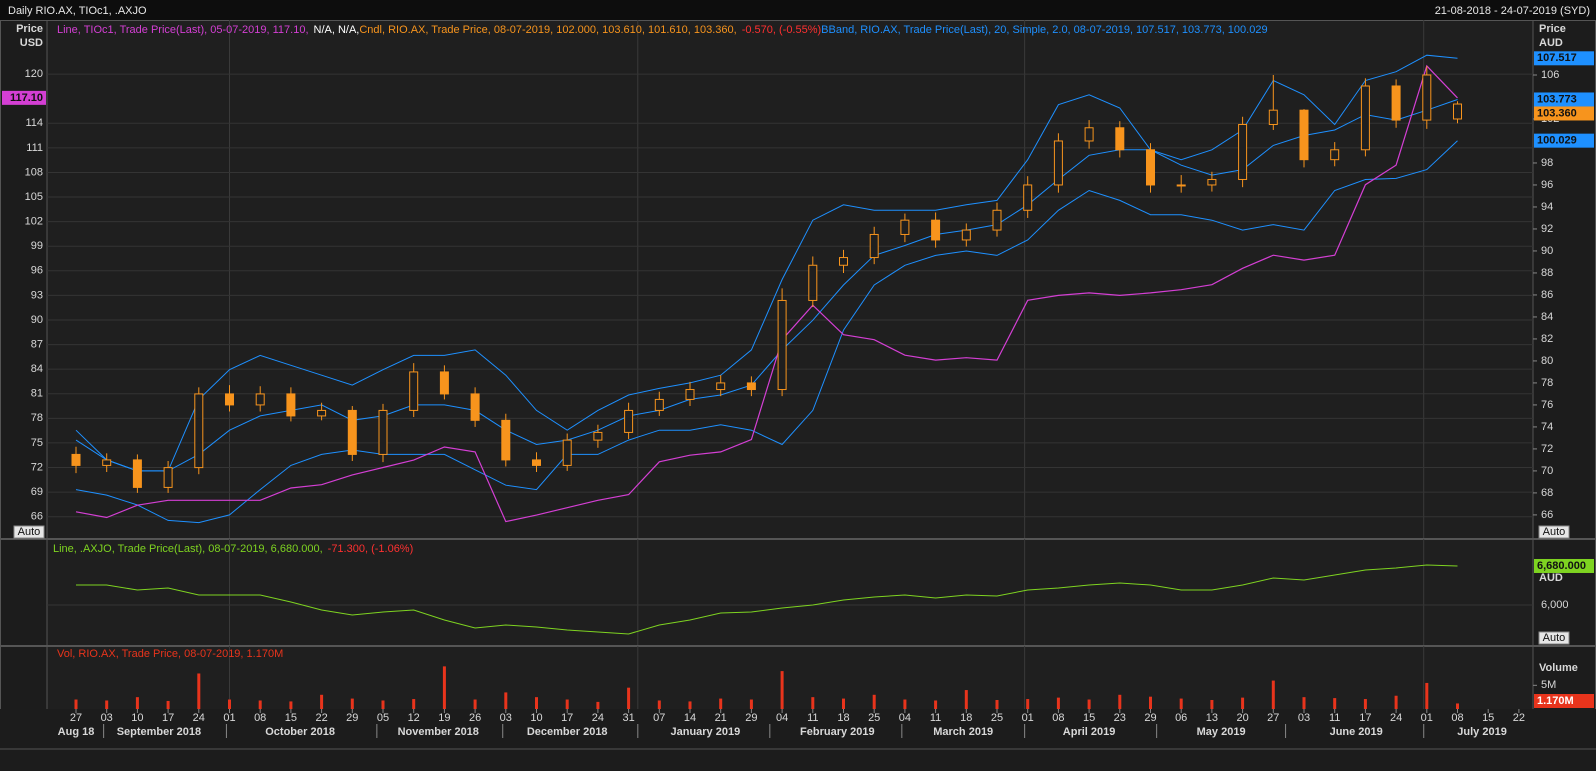 The width and height of the screenshot is (1596, 771). What do you see at coordinates (1557, 58) in the screenshot?
I see `last-value-label: 107.517` at bounding box center [1557, 58].